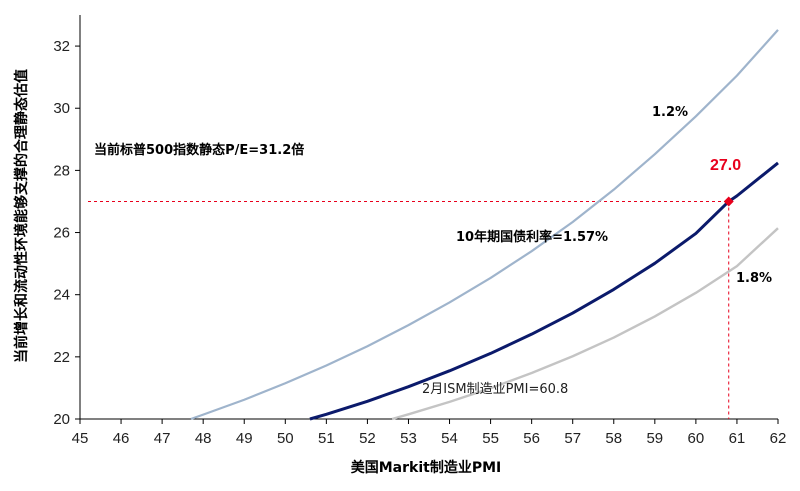  I want to click on x-tick-label: 48, so click(203, 438).